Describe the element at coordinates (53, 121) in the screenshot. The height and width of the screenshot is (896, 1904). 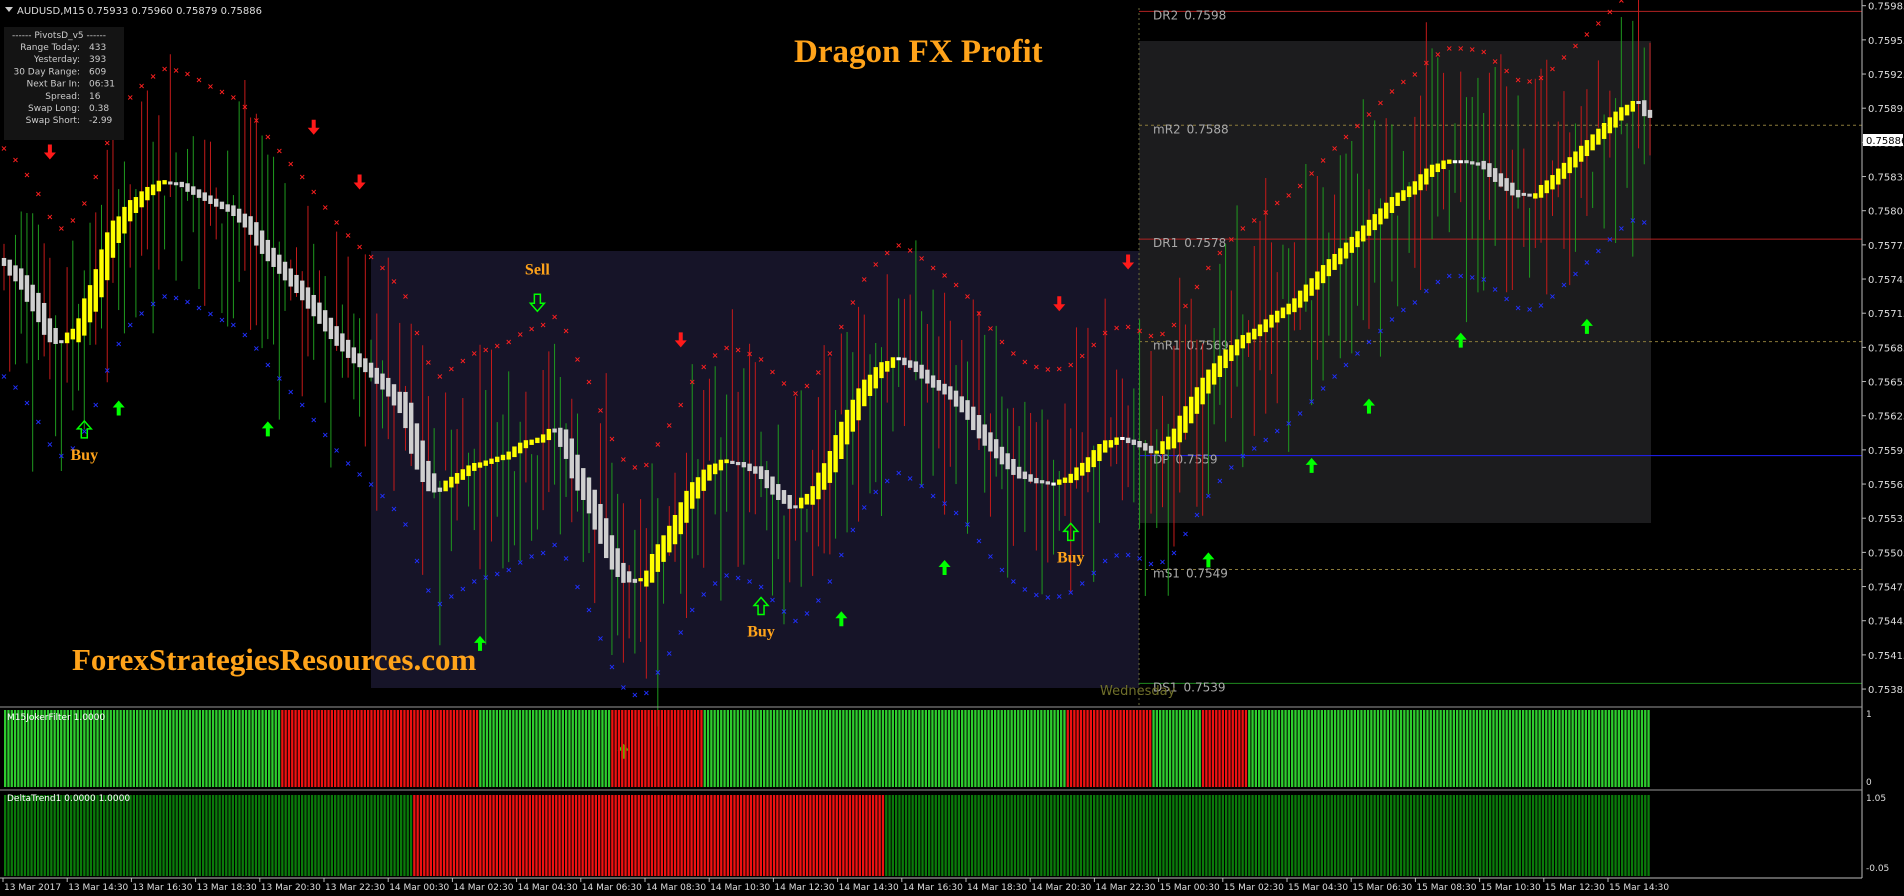
I see `pivots-row-label: Swap Short:` at that location.